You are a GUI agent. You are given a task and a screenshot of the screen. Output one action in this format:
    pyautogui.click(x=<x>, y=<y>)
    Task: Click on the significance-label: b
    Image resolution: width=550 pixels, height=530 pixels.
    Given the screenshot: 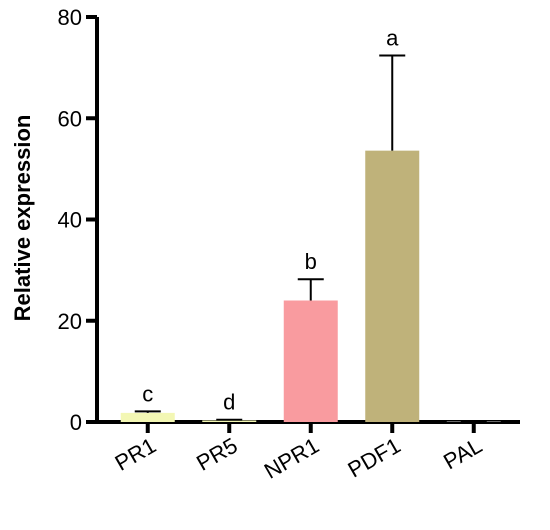 What is the action you would take?
    pyautogui.click(x=311, y=261)
    